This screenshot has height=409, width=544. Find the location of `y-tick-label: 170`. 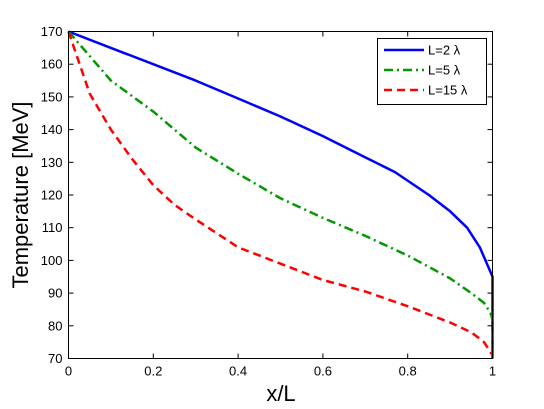

y-tick-label: 170 is located at coordinates (52, 31).